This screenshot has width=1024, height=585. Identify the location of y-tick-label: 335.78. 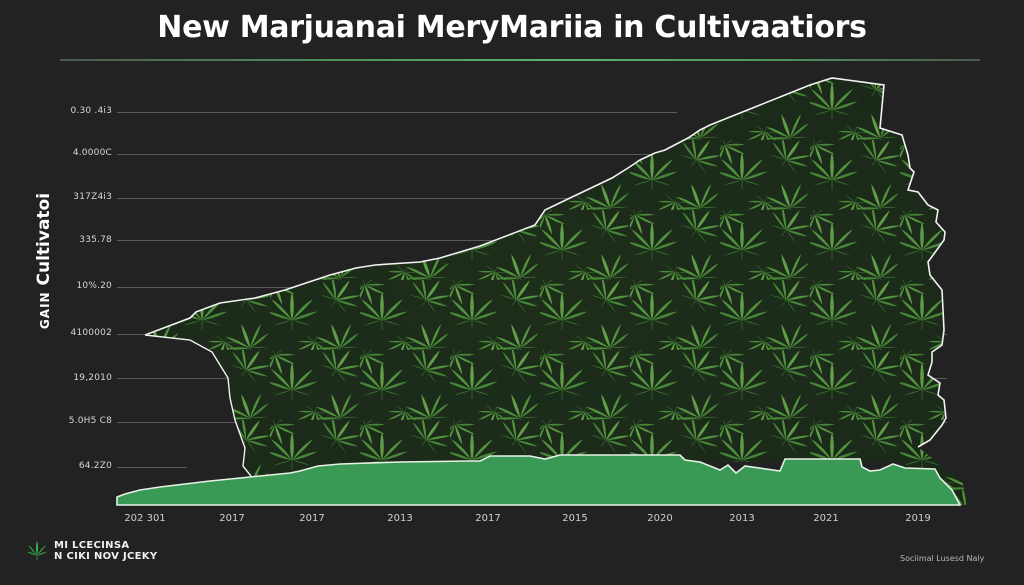
(95, 240).